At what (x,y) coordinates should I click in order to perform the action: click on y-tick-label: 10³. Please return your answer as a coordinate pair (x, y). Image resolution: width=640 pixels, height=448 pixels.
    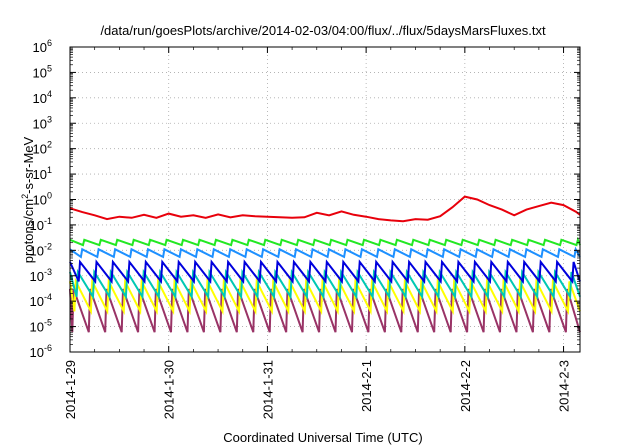
    Looking at the image, I should click on (42, 122).